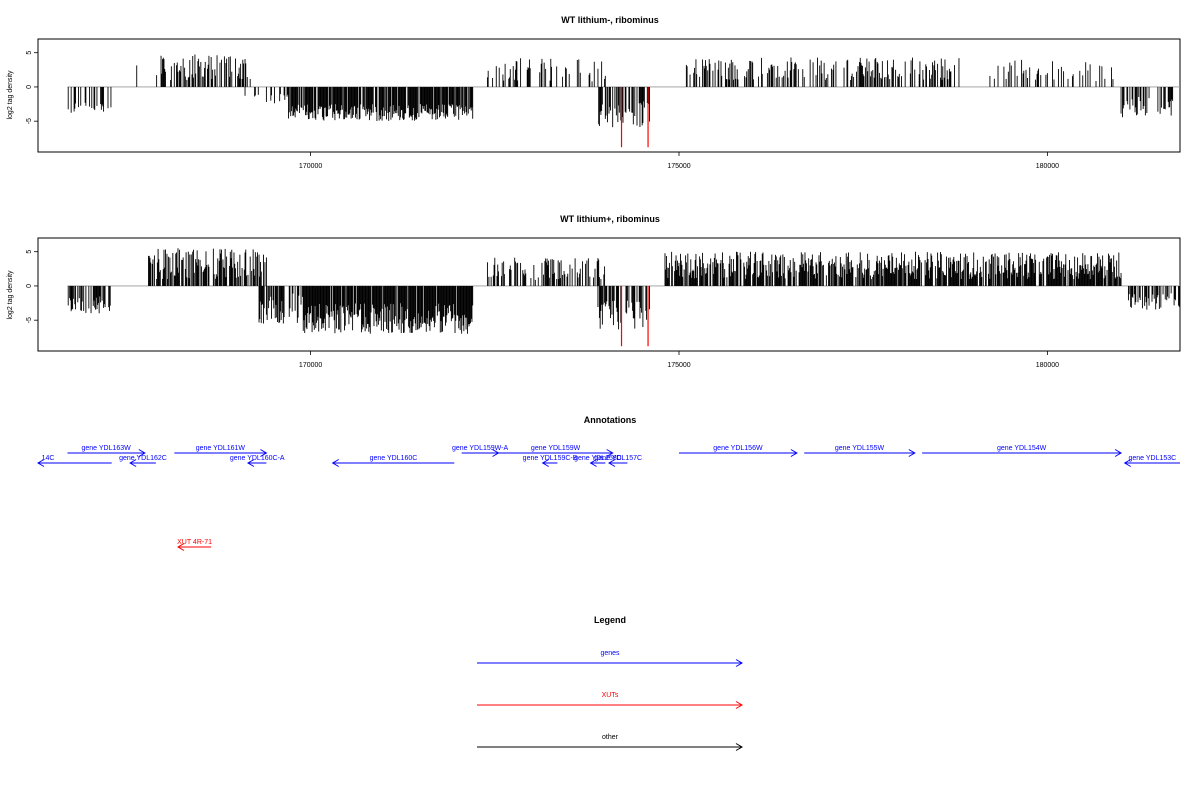 The width and height of the screenshot is (1200, 800). Describe the element at coordinates (143, 458) in the screenshot. I see `gene-label: gene YDL162C` at that location.